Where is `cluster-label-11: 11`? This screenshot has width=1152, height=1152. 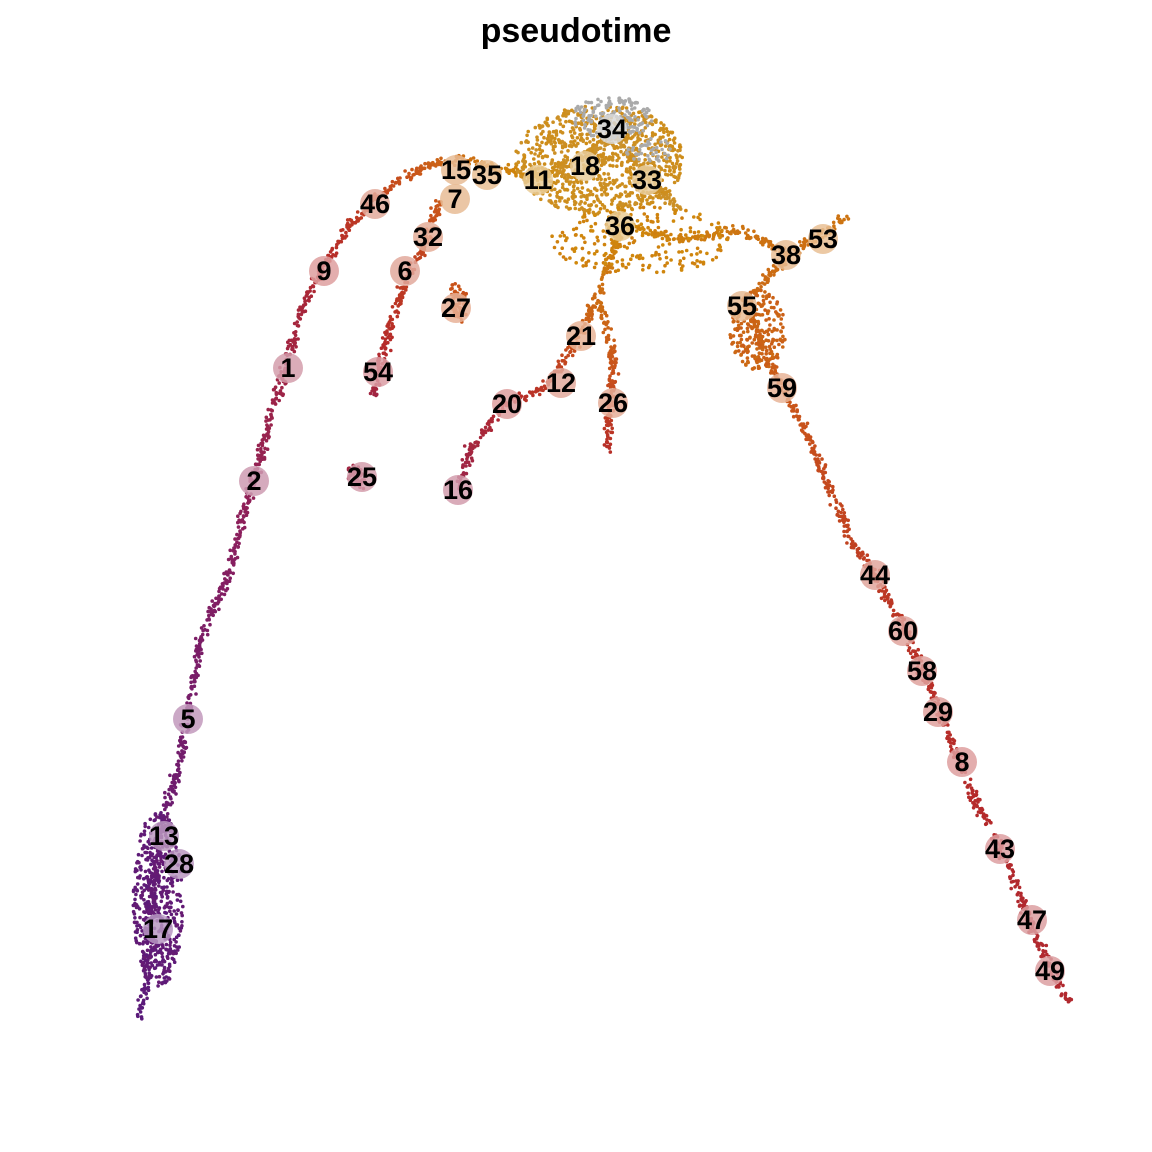
cluster-label-11: 11 is located at coordinates (538, 180).